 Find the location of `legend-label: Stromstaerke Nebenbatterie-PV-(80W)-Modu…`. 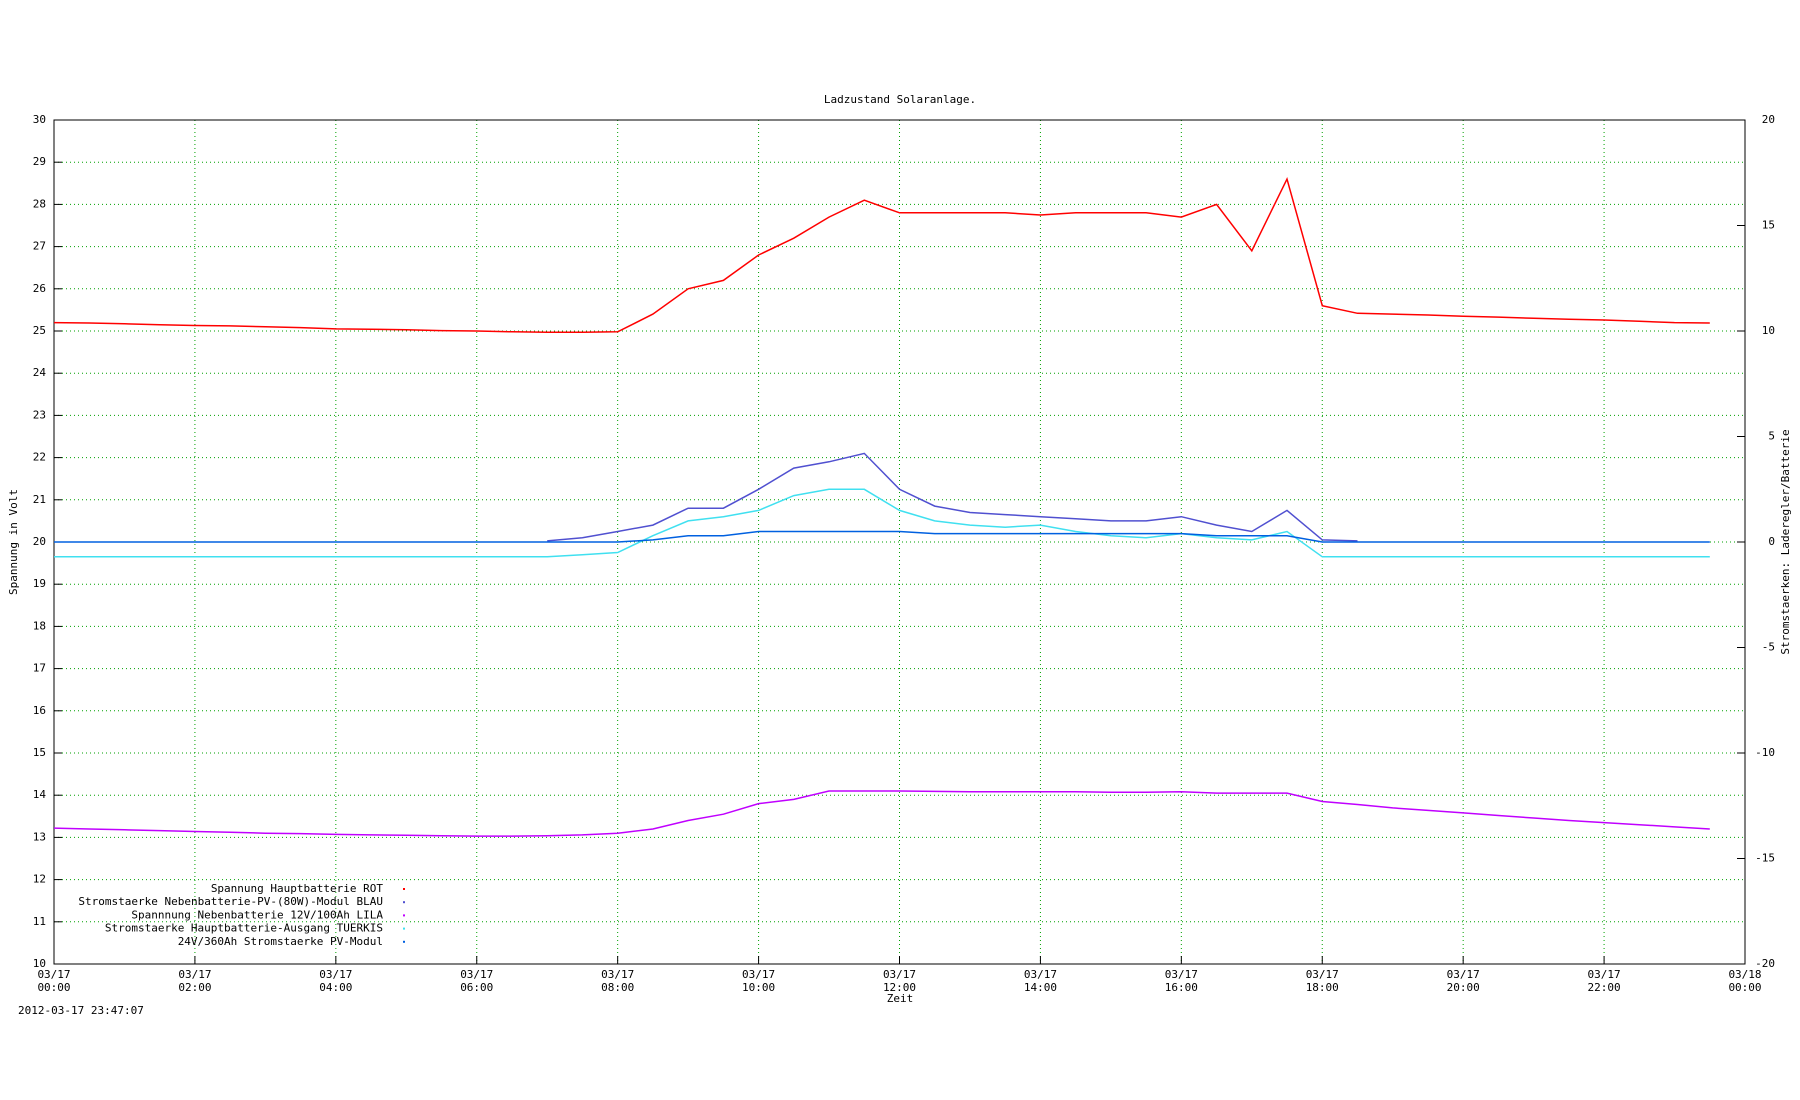

legend-label: Stromstaerke Nebenbatterie-PV-(80W)-Modu… is located at coordinates (230, 901).